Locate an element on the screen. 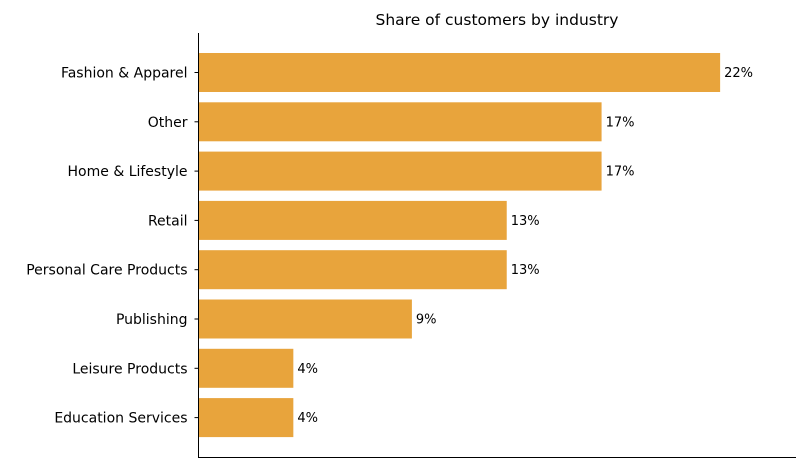 The image size is (806, 468). category-label: Education Services is located at coordinates (120, 419).